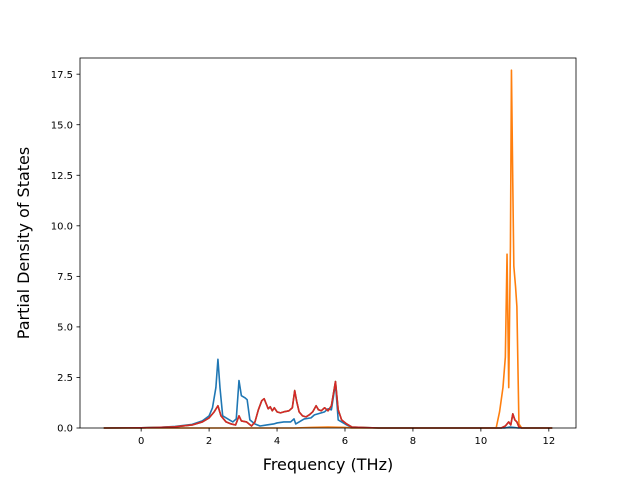 The image size is (640, 480). I want to click on y-tick-label: 0.0, so click(65, 429).